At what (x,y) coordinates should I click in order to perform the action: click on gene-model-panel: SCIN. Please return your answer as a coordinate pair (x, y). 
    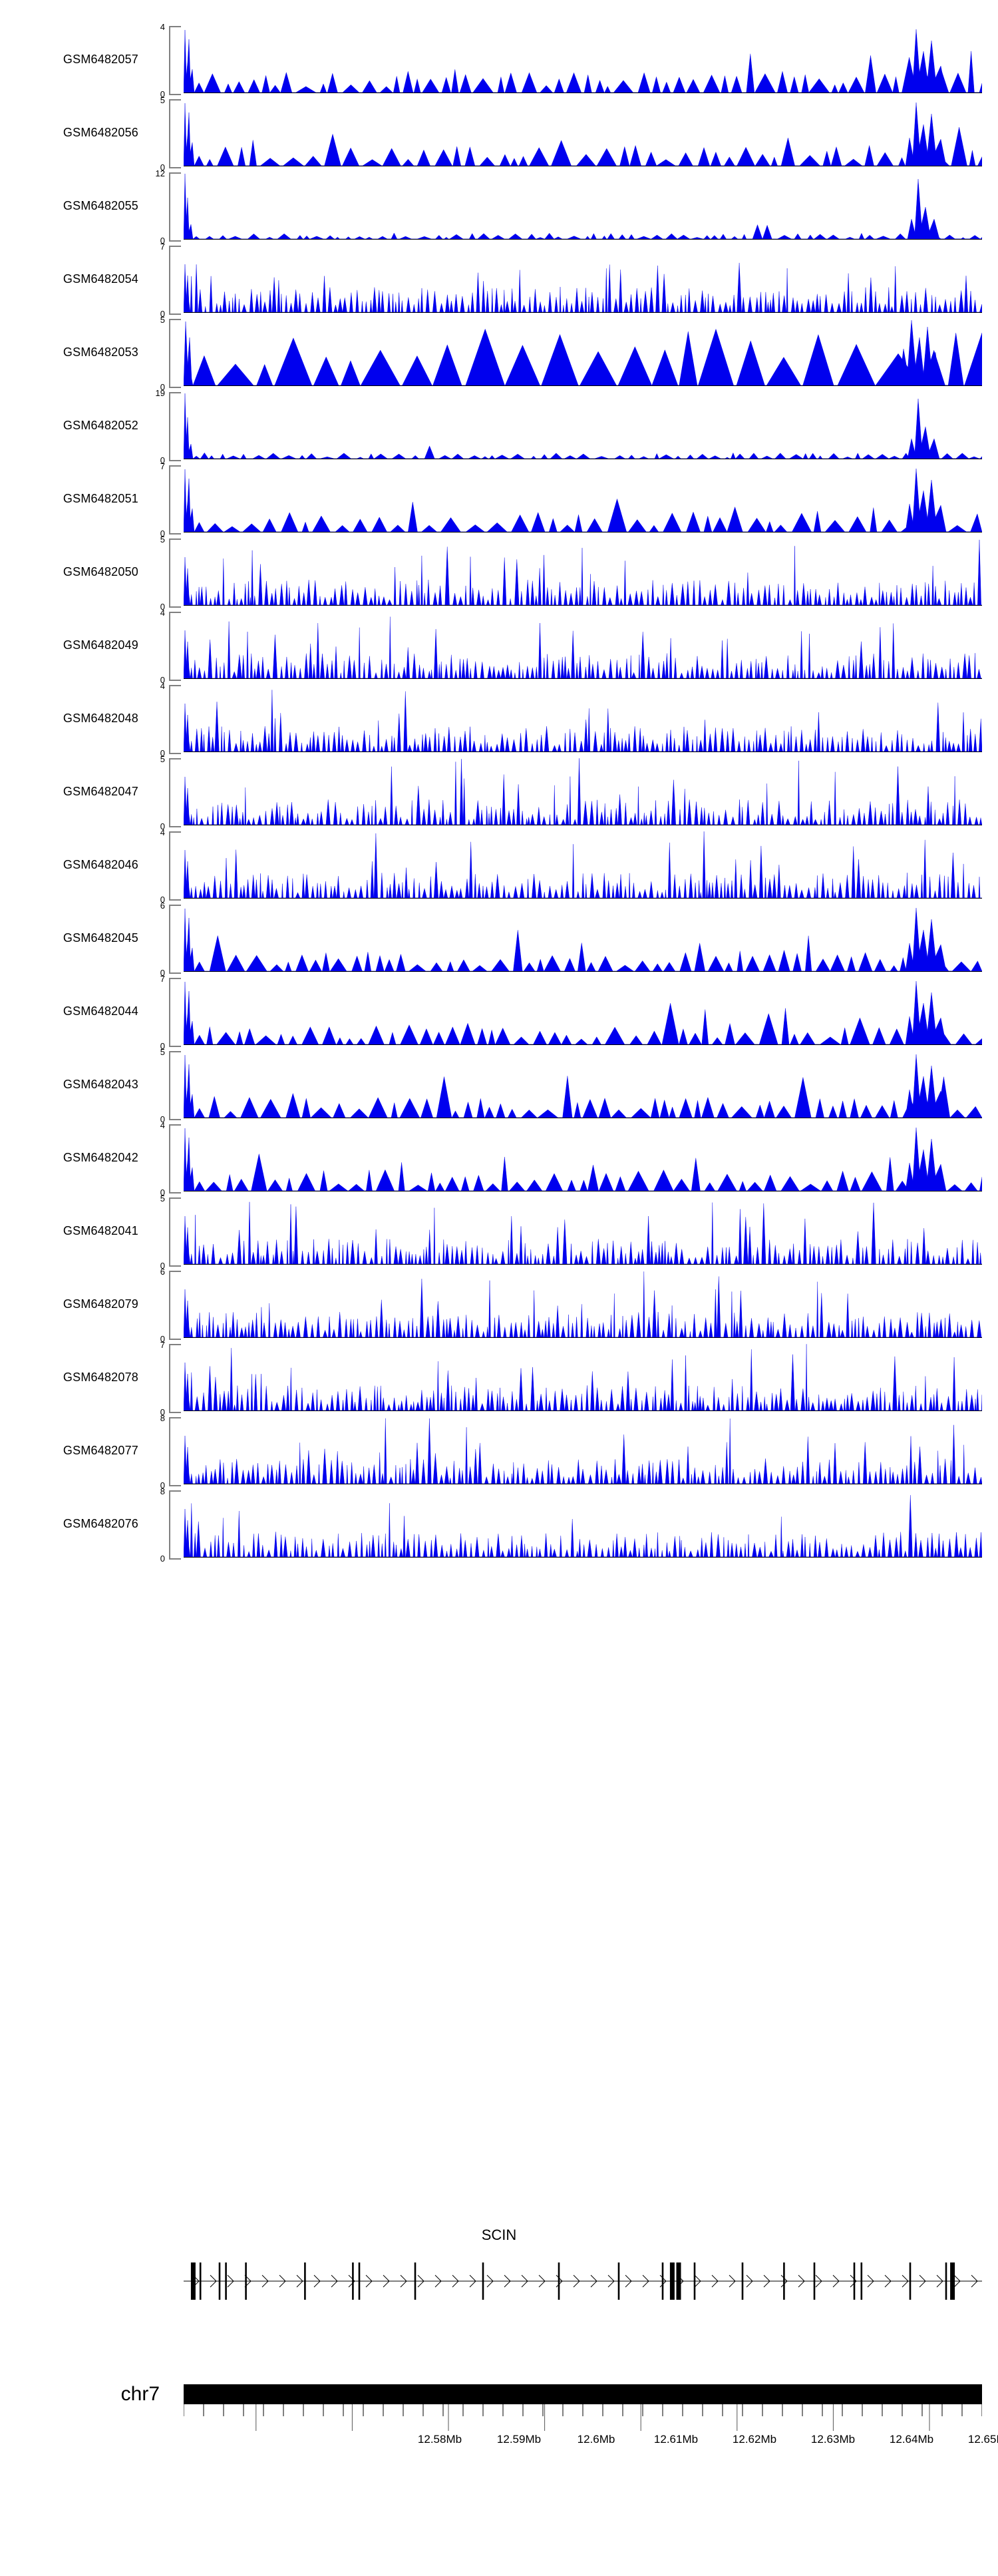
    Looking at the image, I should click on (499, 2268).